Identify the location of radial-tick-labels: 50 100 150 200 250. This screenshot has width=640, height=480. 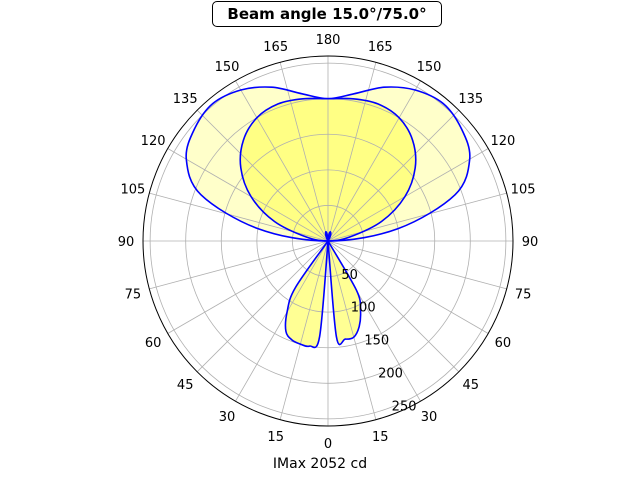
(378, 341).